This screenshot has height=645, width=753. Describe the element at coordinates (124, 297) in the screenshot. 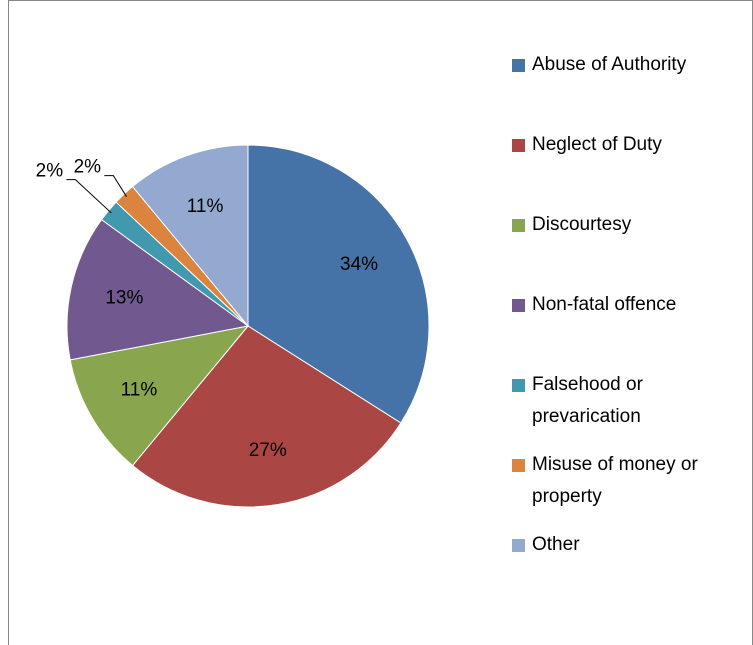

I see `data-label: 13%` at that location.